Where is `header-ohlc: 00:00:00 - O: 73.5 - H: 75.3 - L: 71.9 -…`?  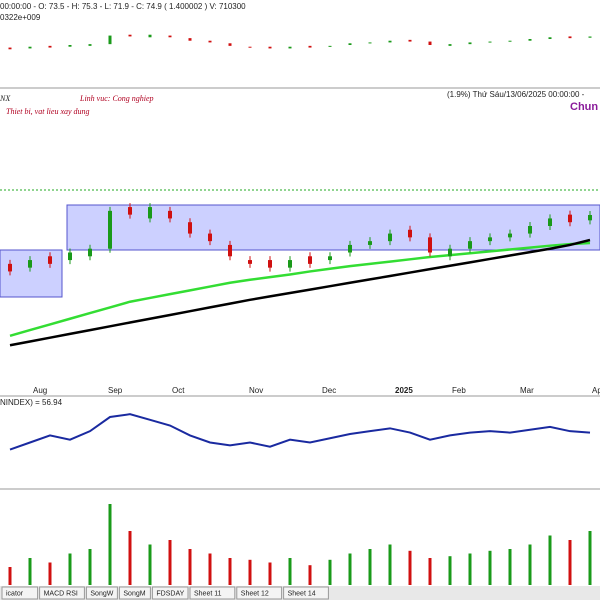
header-ohlc: 00:00:00 - O: 73.5 - H: 75.3 - L: 71.9 -… is located at coordinates (123, 6).